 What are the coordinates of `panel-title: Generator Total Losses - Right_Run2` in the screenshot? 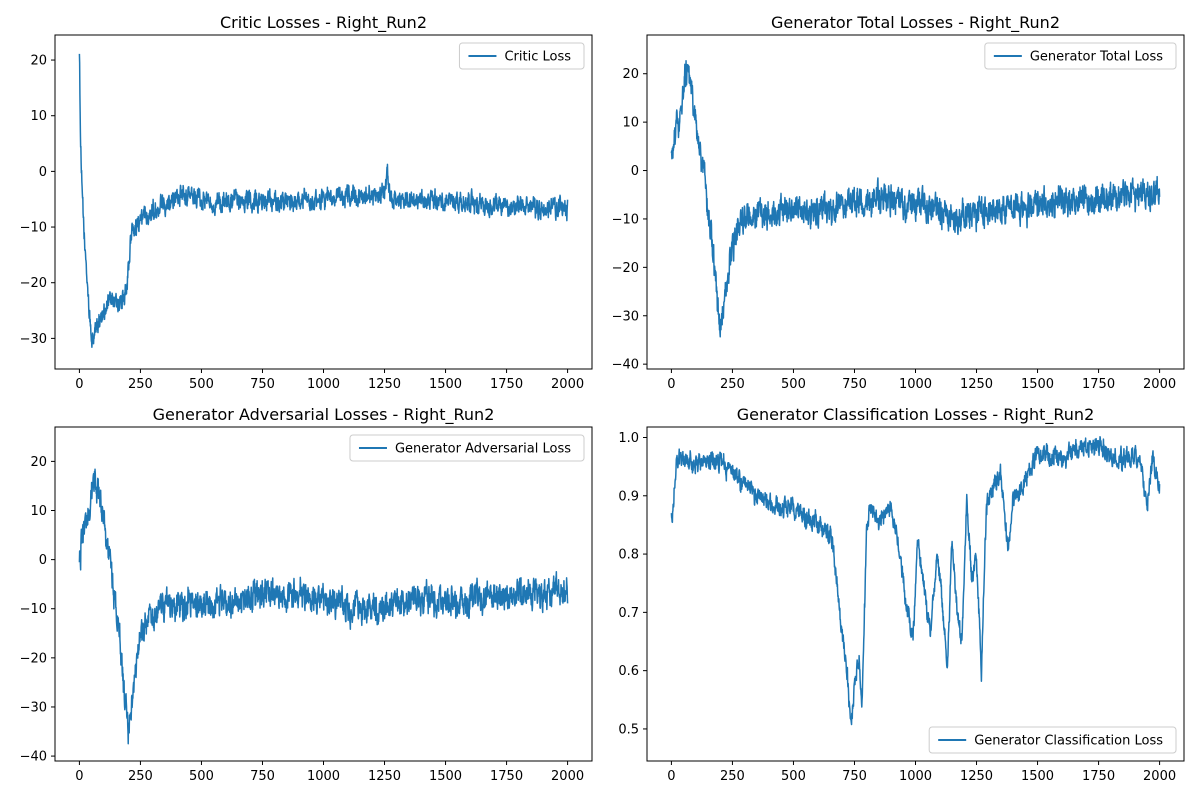 It's located at (915, 23).